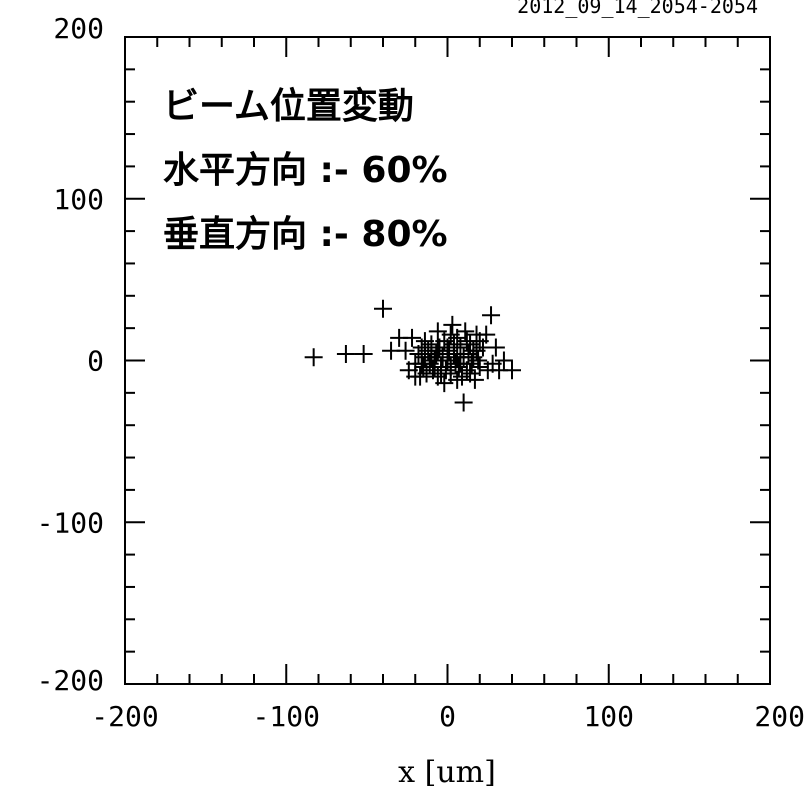 Image resolution: width=807 pixels, height=808 pixels. I want to click on data-points, so click(412, 355).